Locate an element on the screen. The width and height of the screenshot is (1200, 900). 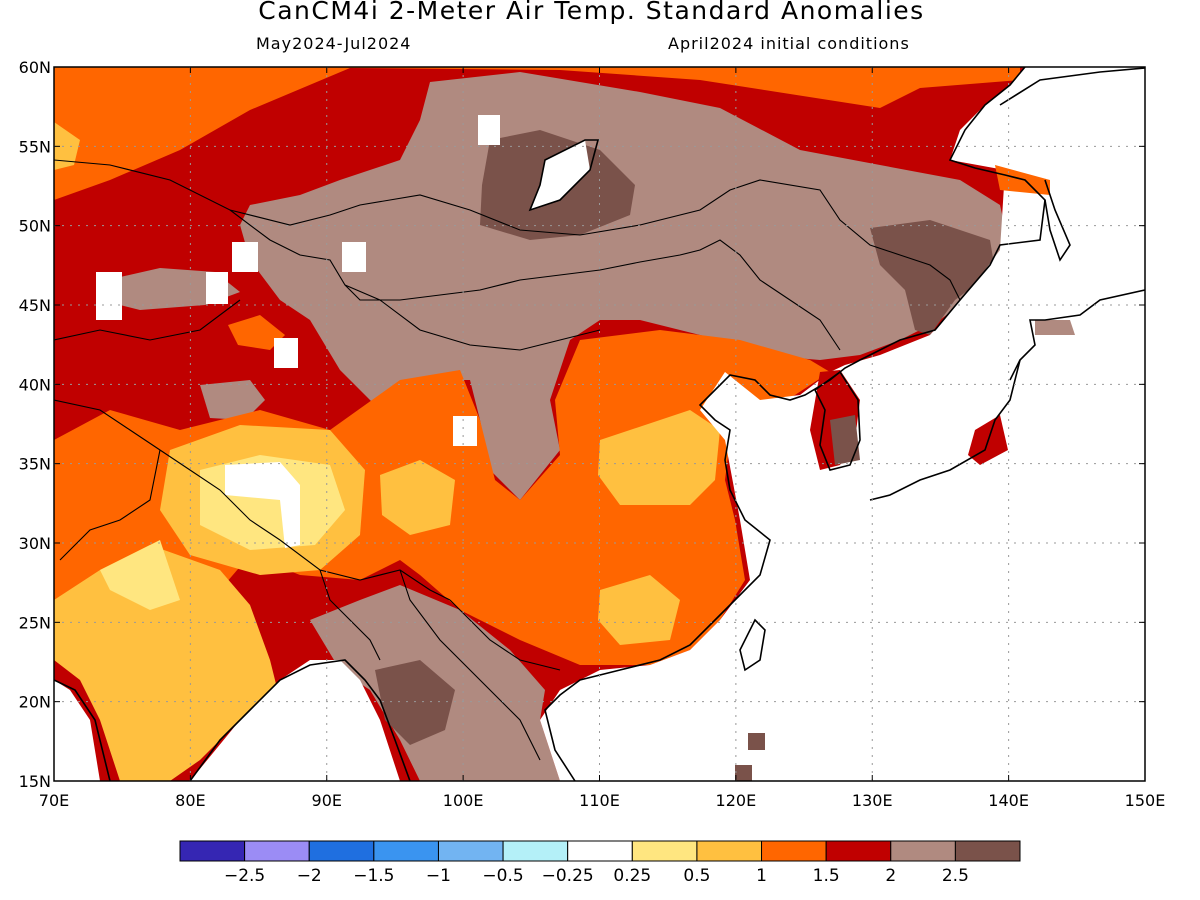
field-yellow-sichuan is located at coordinates (417, 497).